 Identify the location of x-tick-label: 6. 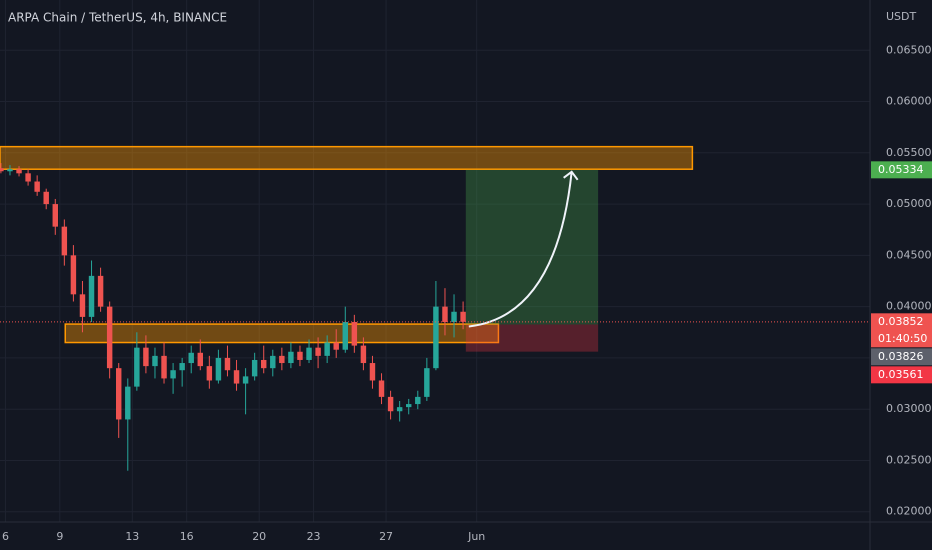
(5, 536).